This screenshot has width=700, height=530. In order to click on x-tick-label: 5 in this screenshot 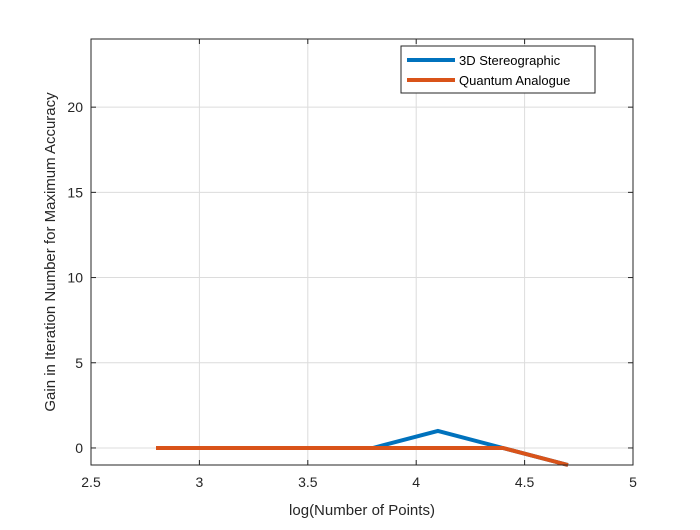, I will do `click(633, 482)`.